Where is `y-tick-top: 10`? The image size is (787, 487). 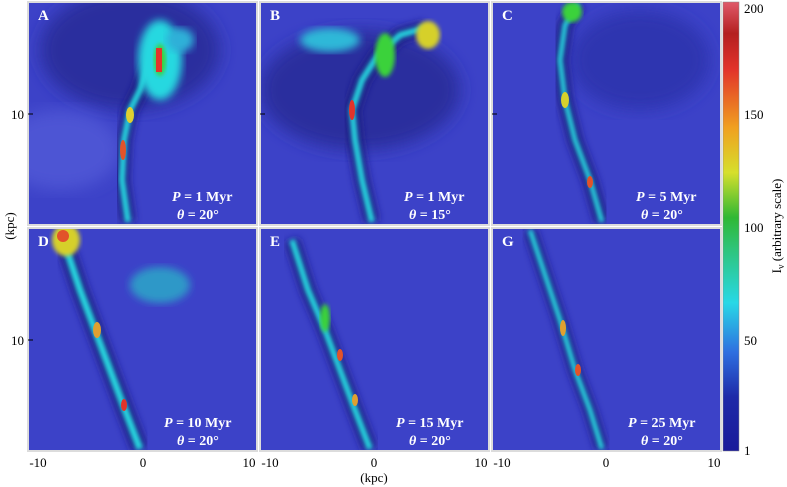
y-tick-top: 10 is located at coordinates (17, 114).